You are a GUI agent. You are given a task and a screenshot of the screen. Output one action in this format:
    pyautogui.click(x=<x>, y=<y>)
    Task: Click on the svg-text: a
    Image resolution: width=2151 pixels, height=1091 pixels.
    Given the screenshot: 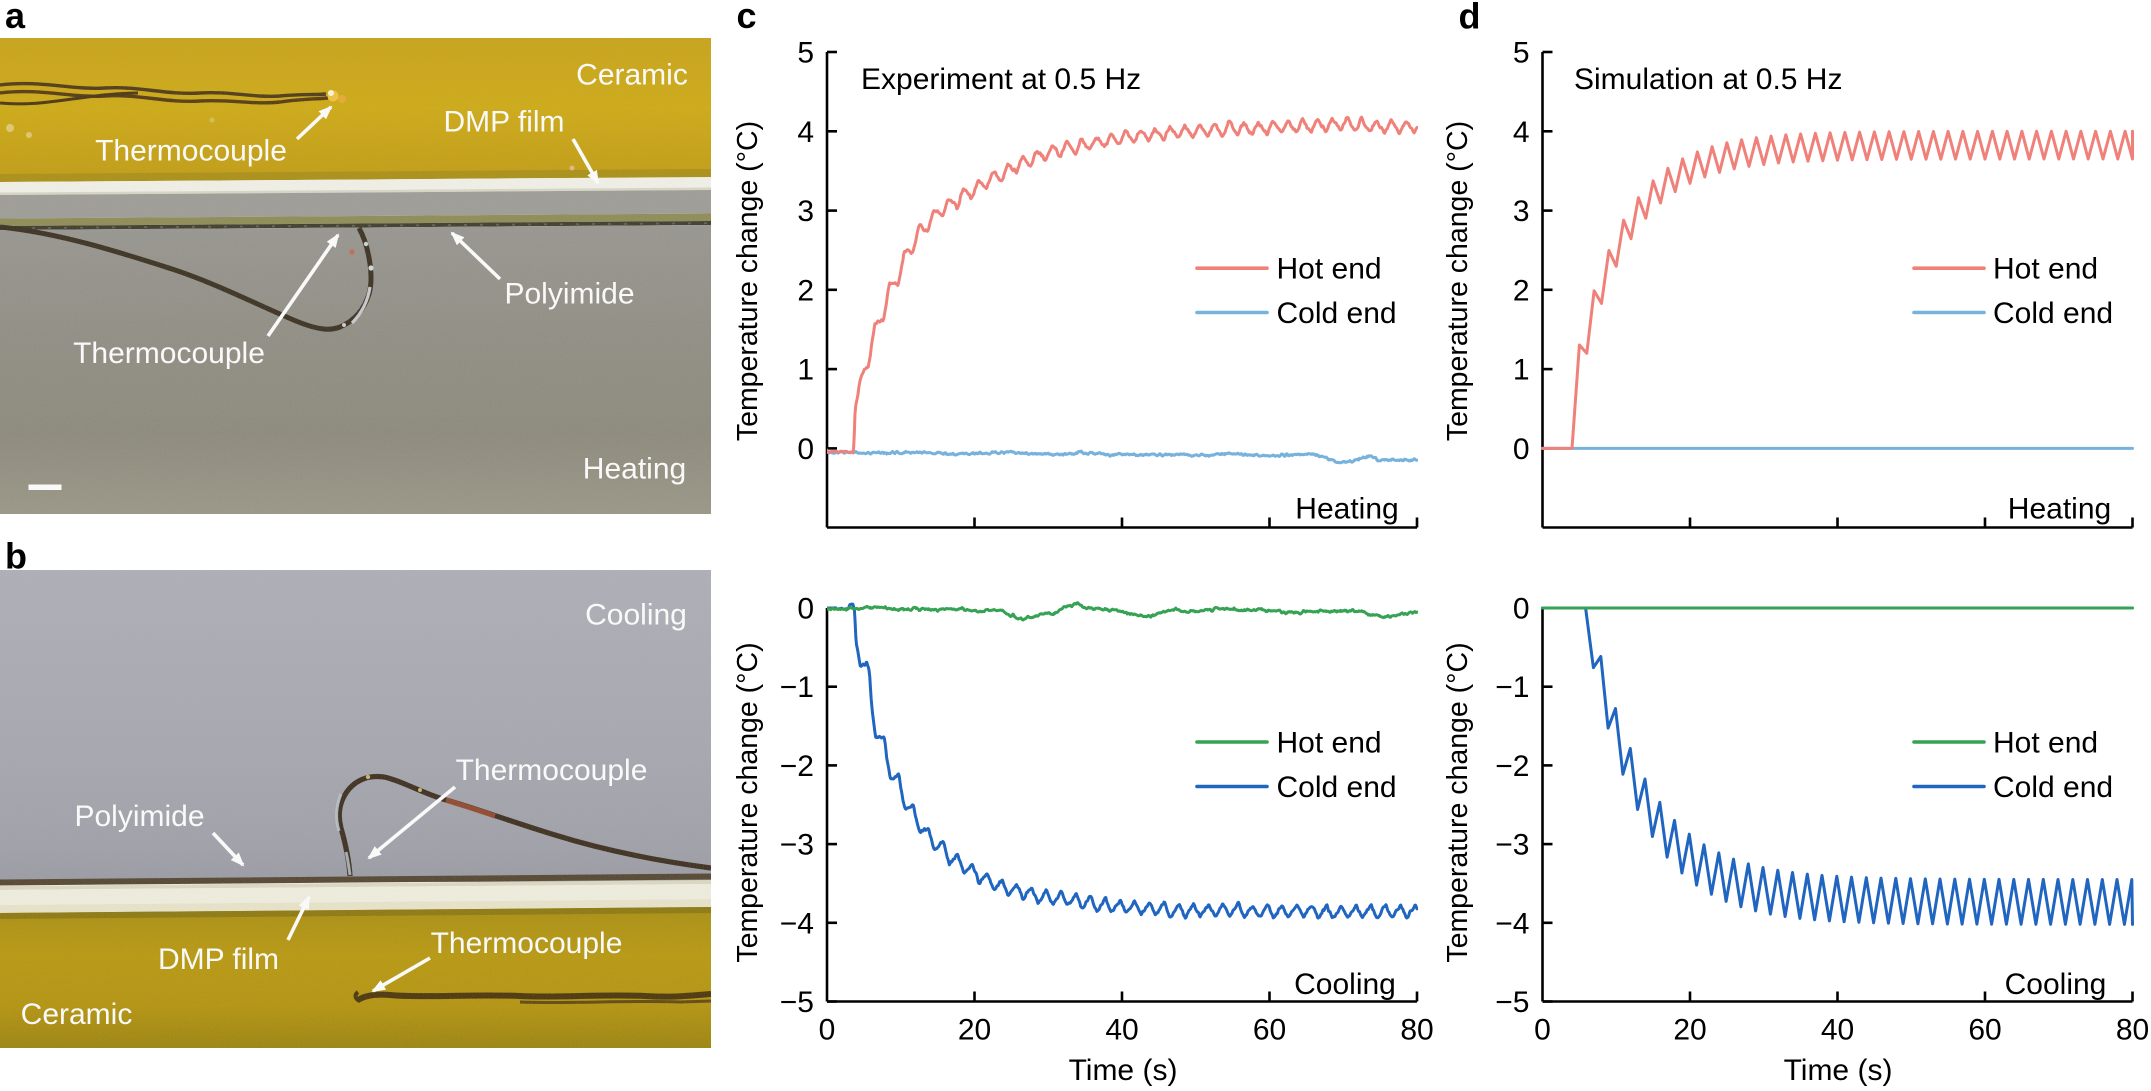 What is the action you would take?
    pyautogui.click(x=15, y=18)
    